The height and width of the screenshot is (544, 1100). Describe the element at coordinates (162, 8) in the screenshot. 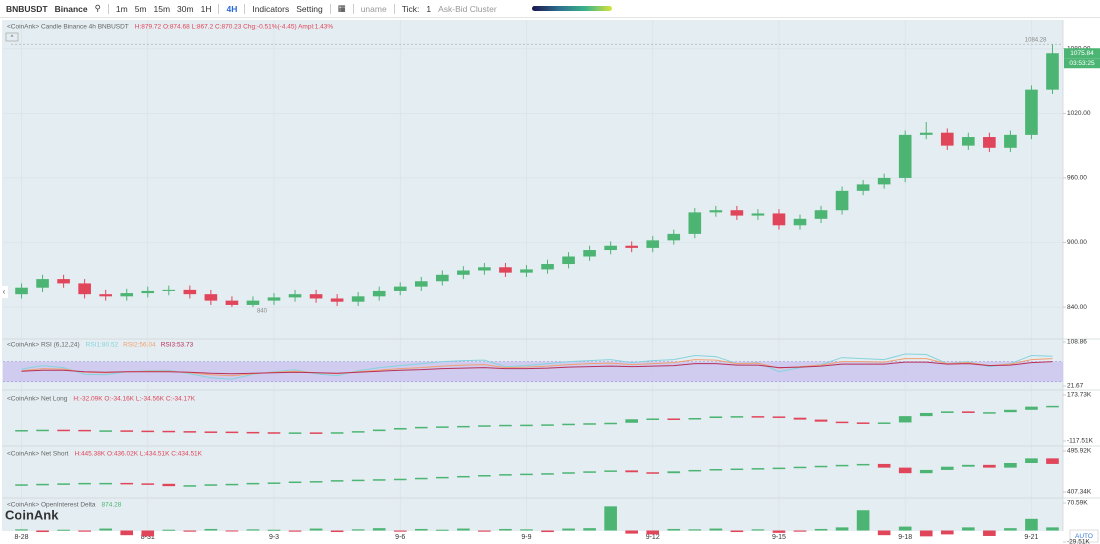

I see `interval: 15m` at that location.